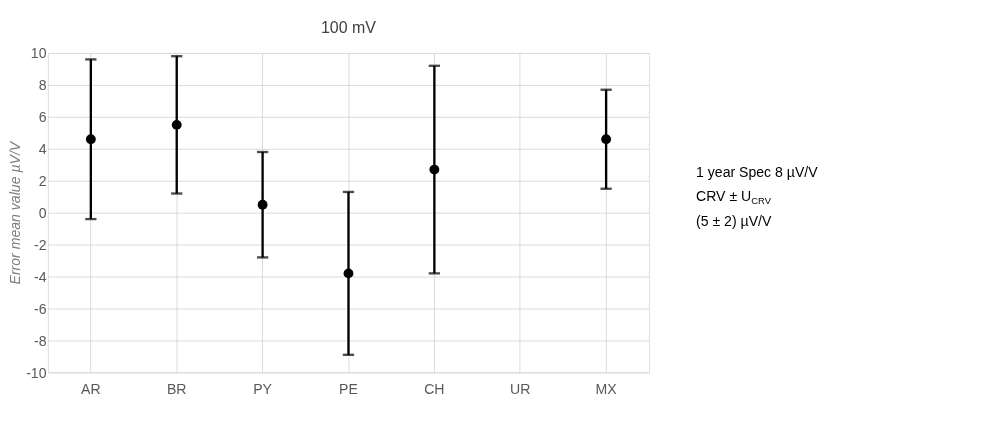 The width and height of the screenshot is (1006, 437). What do you see at coordinates (91, 388) in the screenshot?
I see `x-tick-label: AR` at bounding box center [91, 388].